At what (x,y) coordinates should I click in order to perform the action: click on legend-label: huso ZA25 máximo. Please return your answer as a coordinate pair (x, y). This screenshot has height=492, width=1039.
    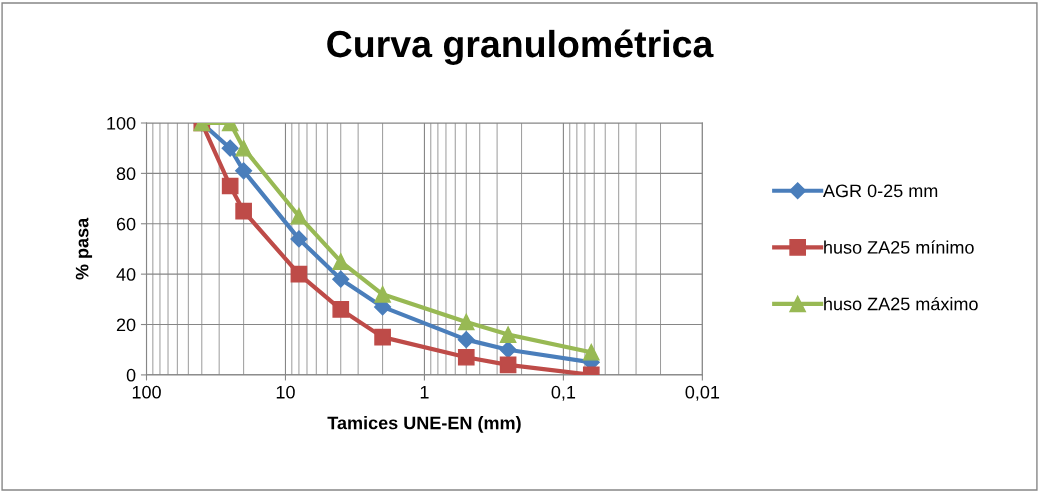
    Looking at the image, I should click on (901, 303).